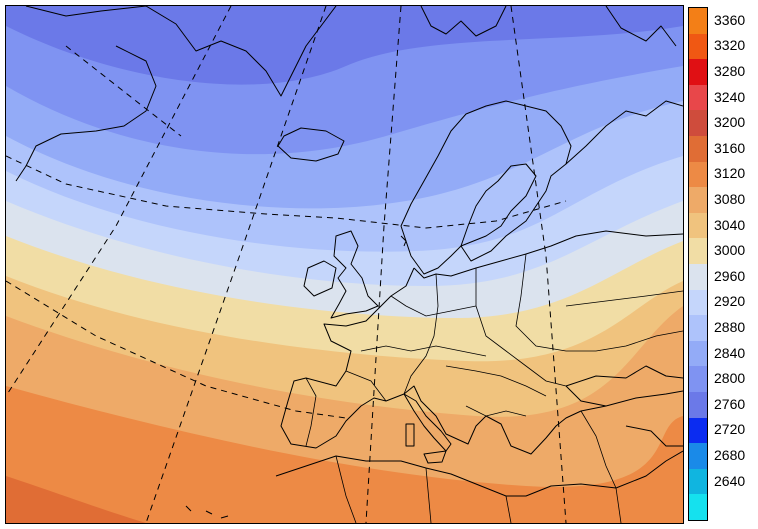 The width and height of the screenshot is (758, 529). What do you see at coordinates (435, 457) in the screenshot?
I see `coastline-sicily` at bounding box center [435, 457].